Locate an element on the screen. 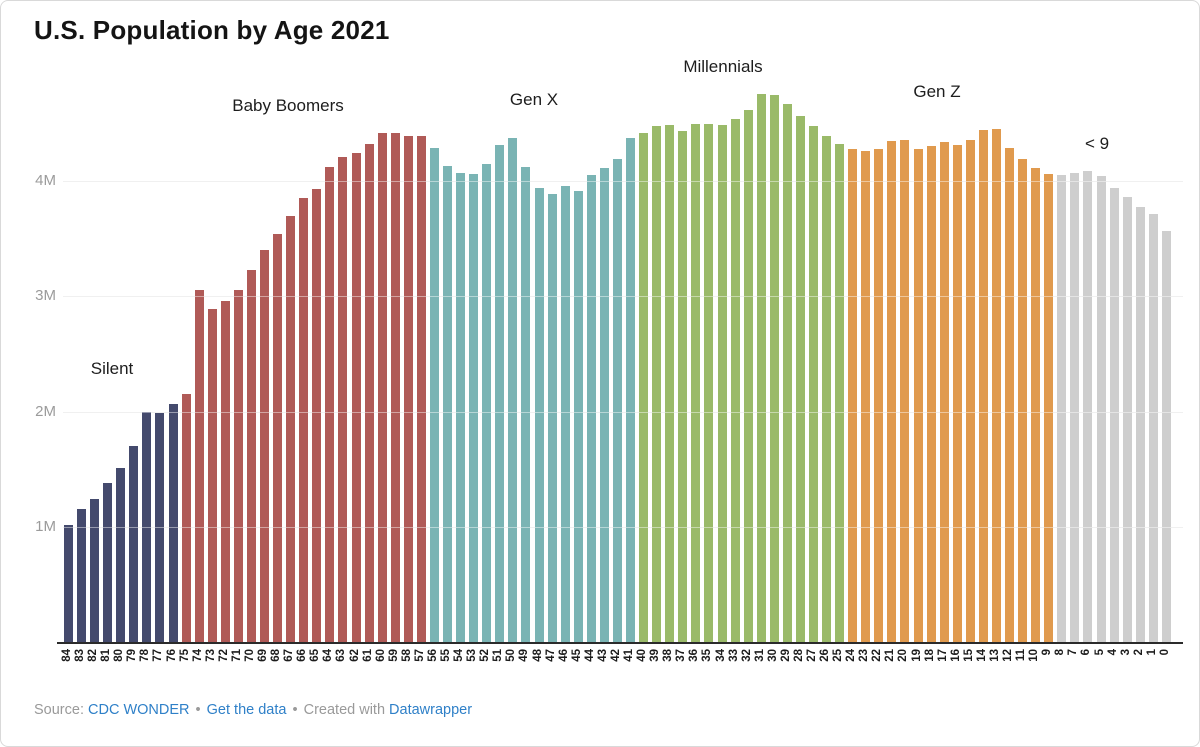 The height and width of the screenshot is (747, 1200). x-tick-76: 76 is located at coordinates (172, 655).